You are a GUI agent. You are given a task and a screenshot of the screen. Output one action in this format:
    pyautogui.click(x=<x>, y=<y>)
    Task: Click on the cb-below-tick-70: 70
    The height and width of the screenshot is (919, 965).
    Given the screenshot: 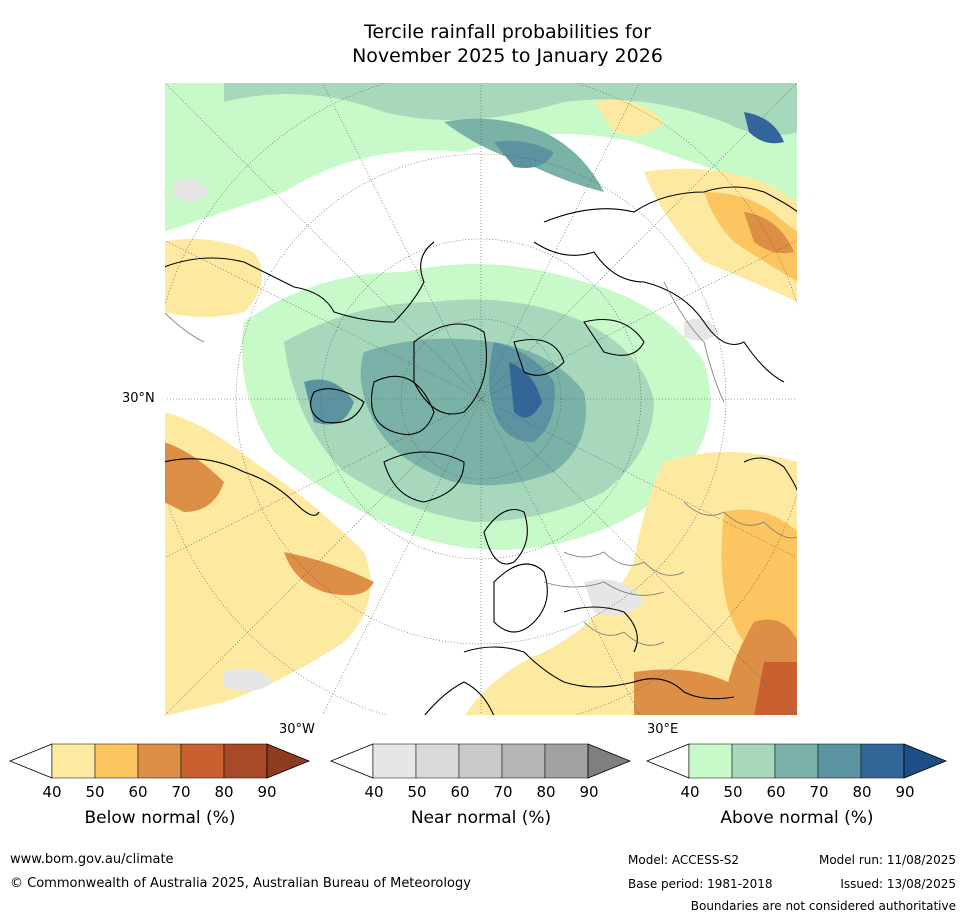 What is the action you would take?
    pyautogui.click(x=181, y=792)
    